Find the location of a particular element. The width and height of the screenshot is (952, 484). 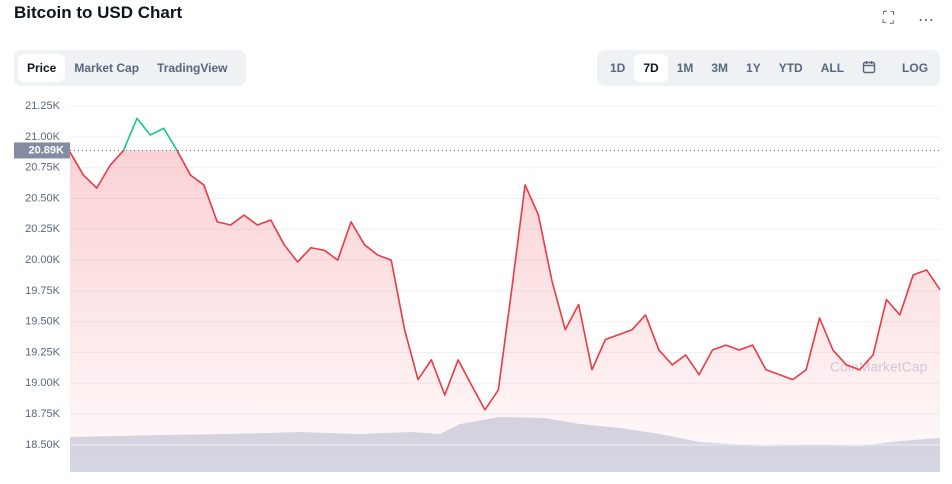

y-tick-label: 20.25K is located at coordinates (43, 229).